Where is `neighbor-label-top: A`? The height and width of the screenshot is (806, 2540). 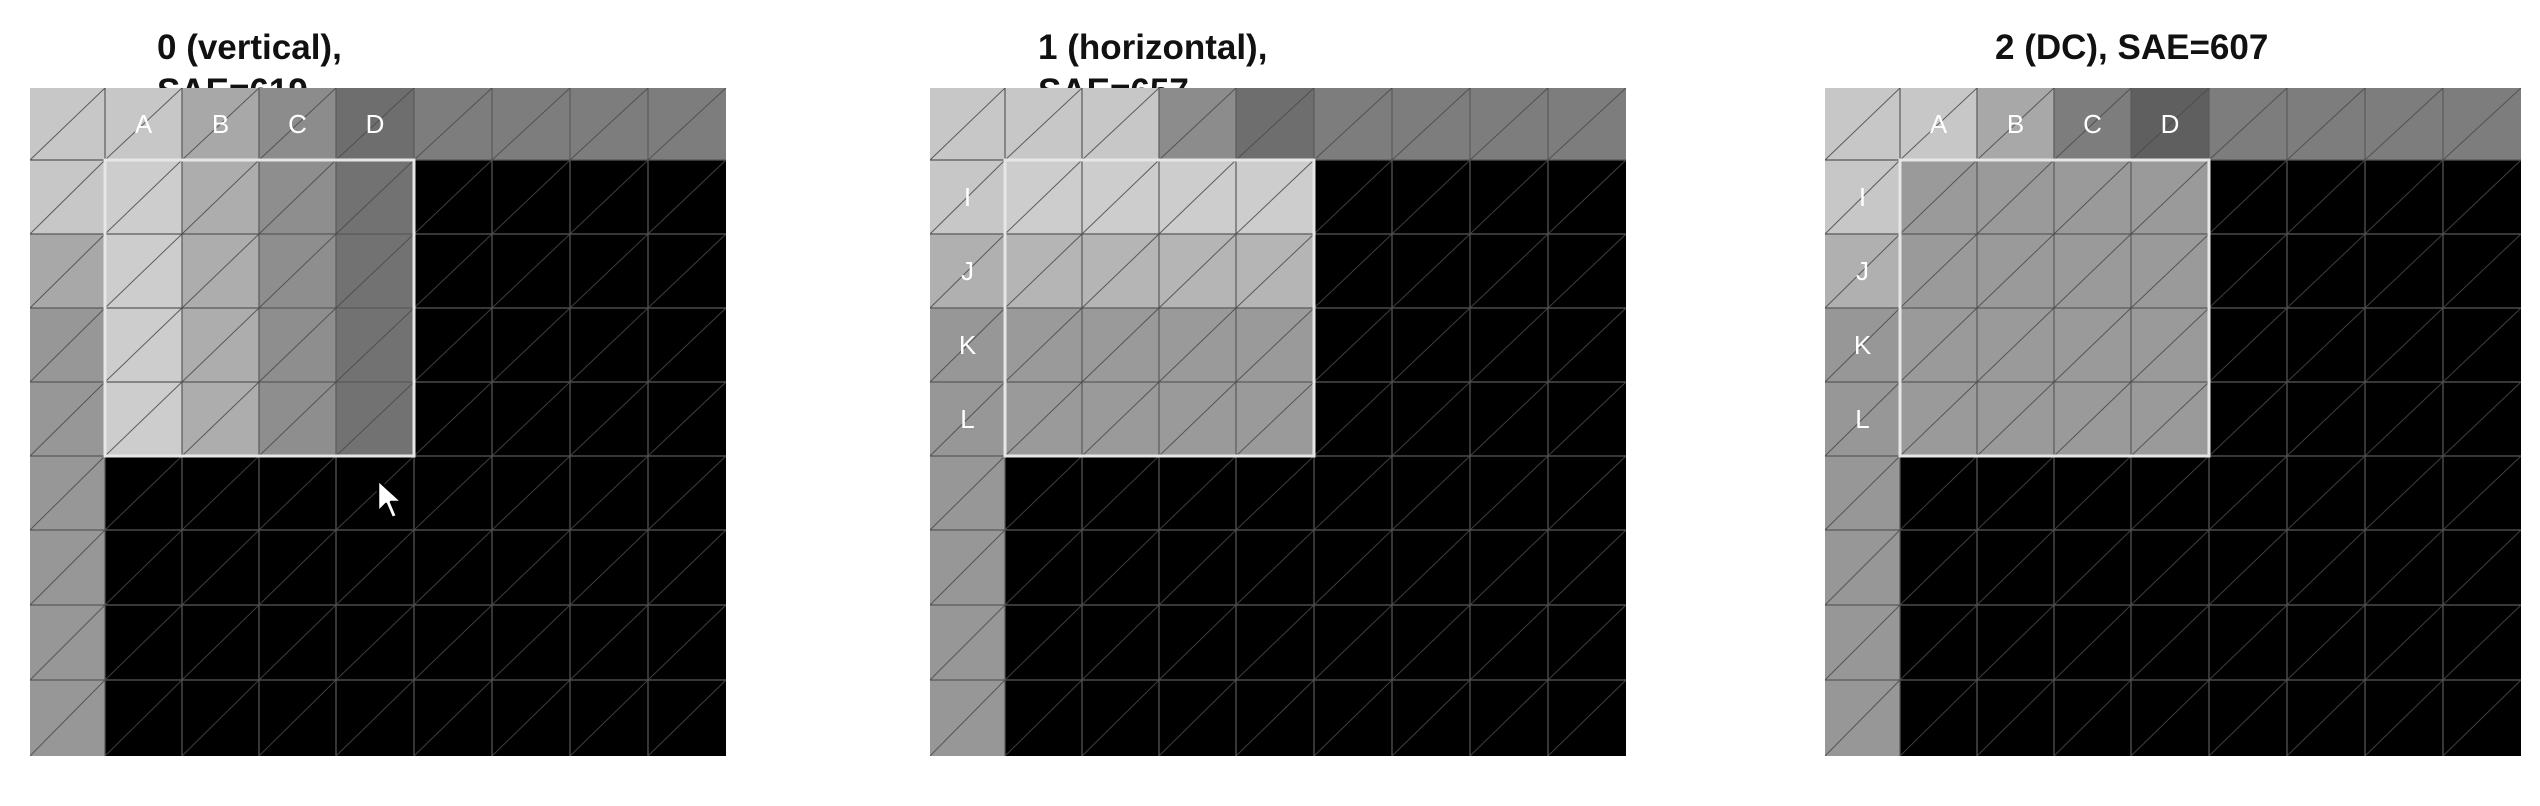
neighbor-label-top: A is located at coordinates (144, 124).